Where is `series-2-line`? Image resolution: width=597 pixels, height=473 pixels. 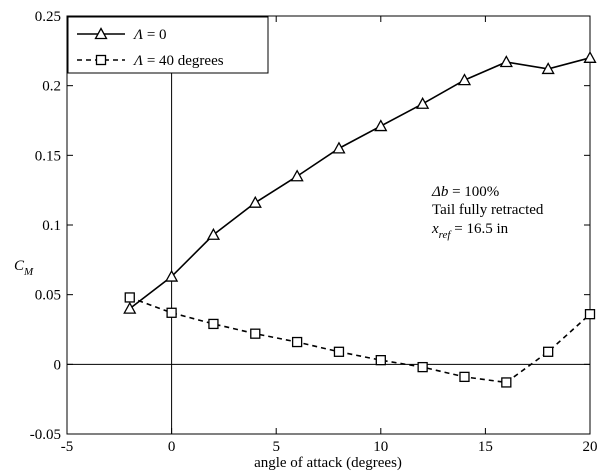
series-2-line is located at coordinates (360, 340).